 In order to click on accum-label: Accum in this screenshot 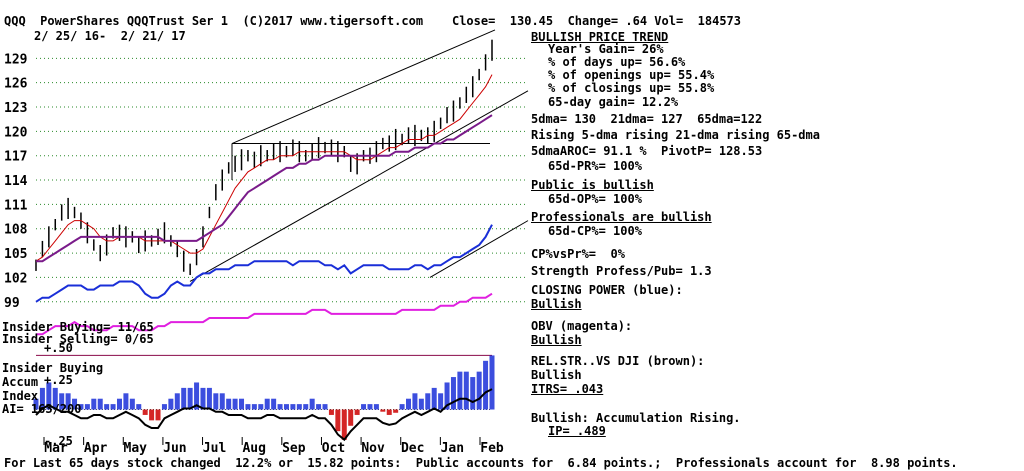, I will do `click(20, 382)`.